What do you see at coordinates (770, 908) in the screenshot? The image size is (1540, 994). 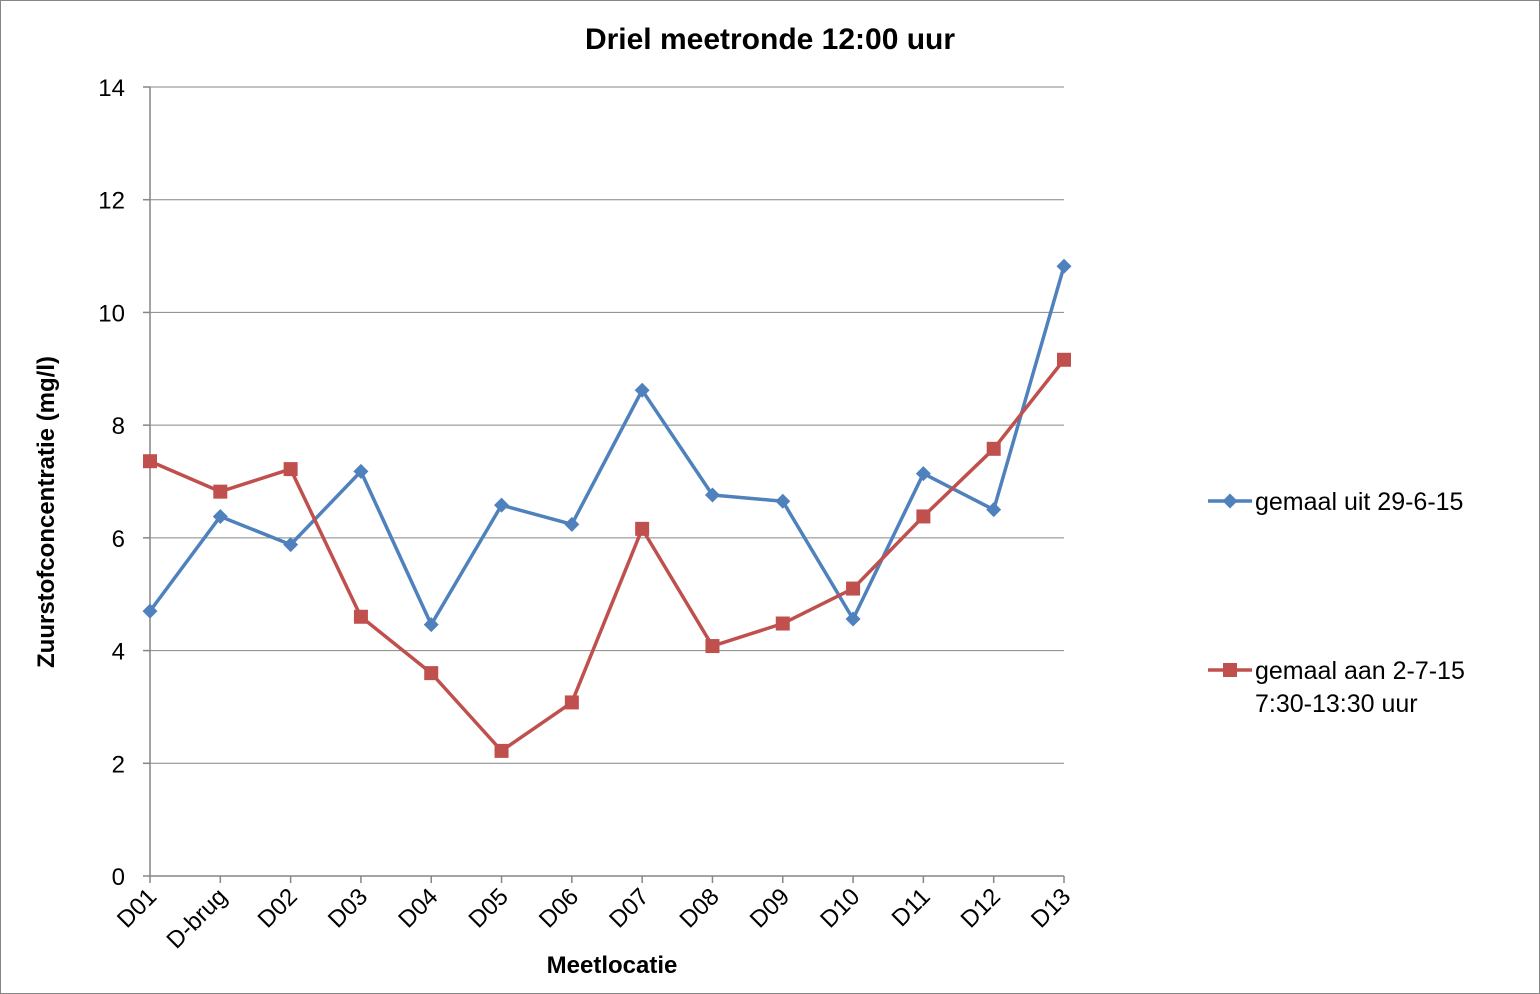 I see `x-tick-label: D09` at bounding box center [770, 908].